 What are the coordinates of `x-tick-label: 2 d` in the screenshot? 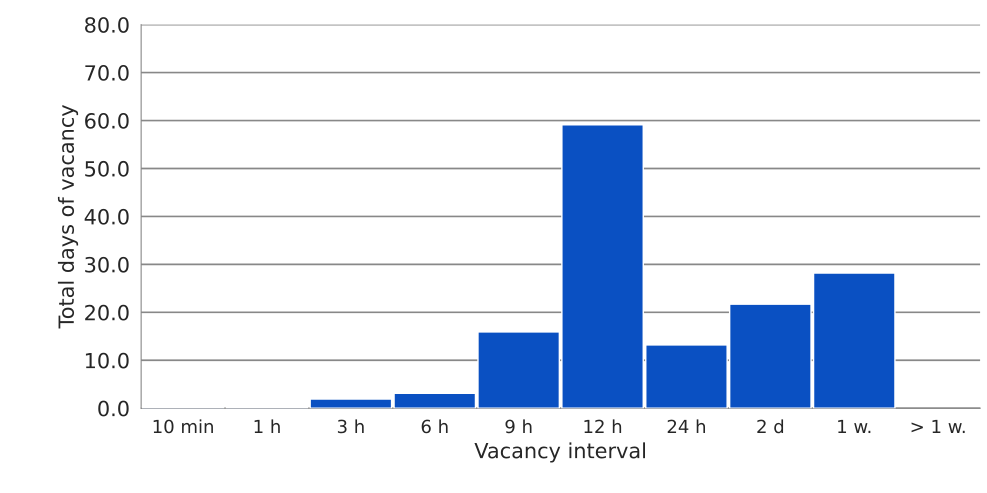 It's located at (770, 426).